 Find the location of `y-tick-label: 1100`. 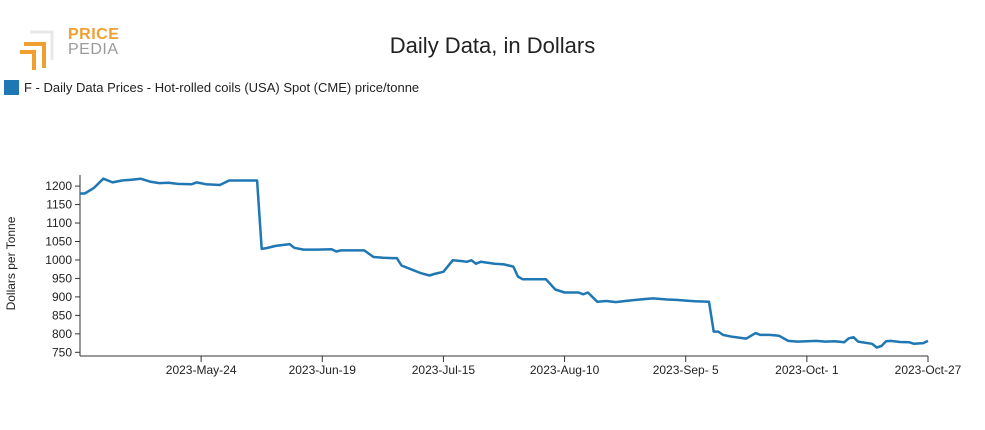

y-tick-label: 1100 is located at coordinates (59, 223).